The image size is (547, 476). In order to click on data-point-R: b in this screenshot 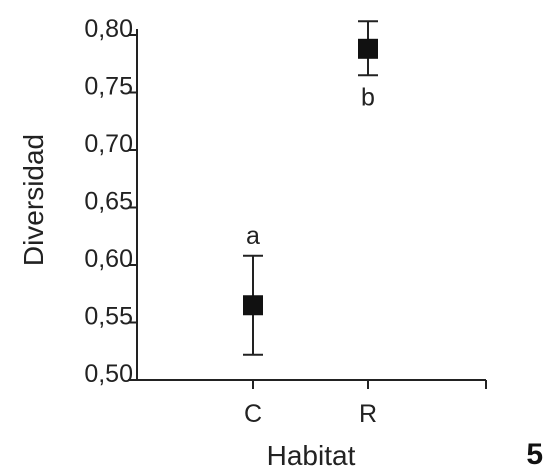, I will do `click(368, 65)`.